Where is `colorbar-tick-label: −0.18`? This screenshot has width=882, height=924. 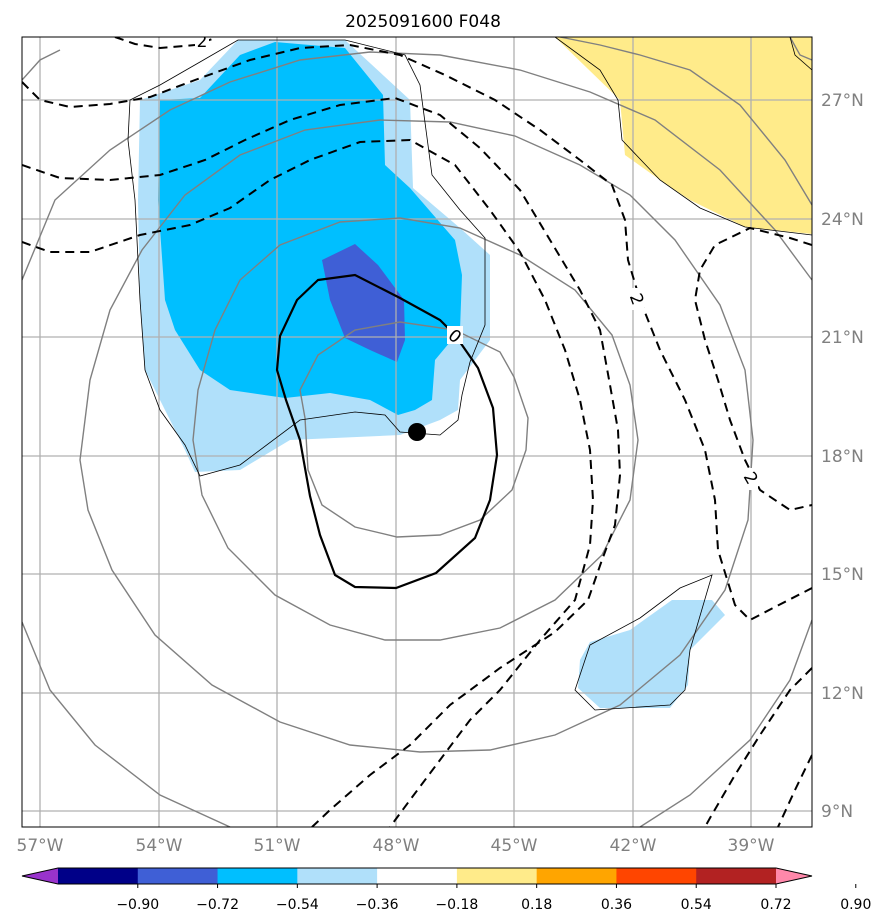 colorbar-tick-label: −0.18 is located at coordinates (456, 905).